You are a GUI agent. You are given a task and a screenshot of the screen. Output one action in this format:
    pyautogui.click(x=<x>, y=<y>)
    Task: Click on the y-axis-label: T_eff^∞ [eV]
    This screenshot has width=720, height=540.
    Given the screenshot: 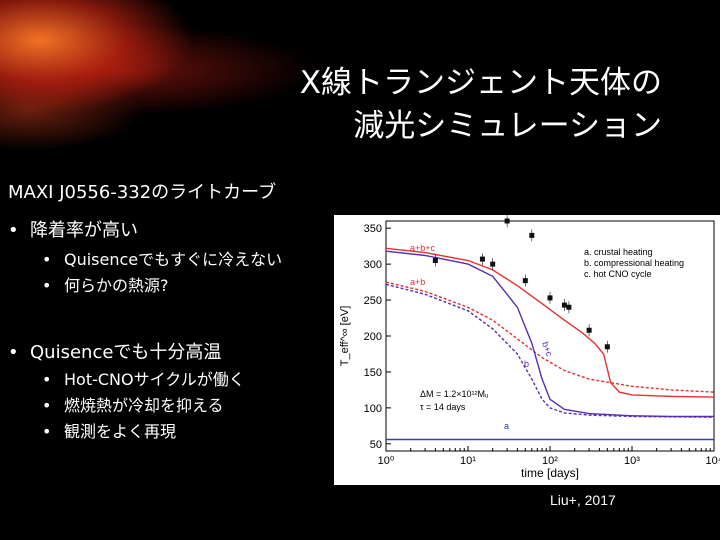 What is the action you would take?
    pyautogui.click(x=345, y=336)
    